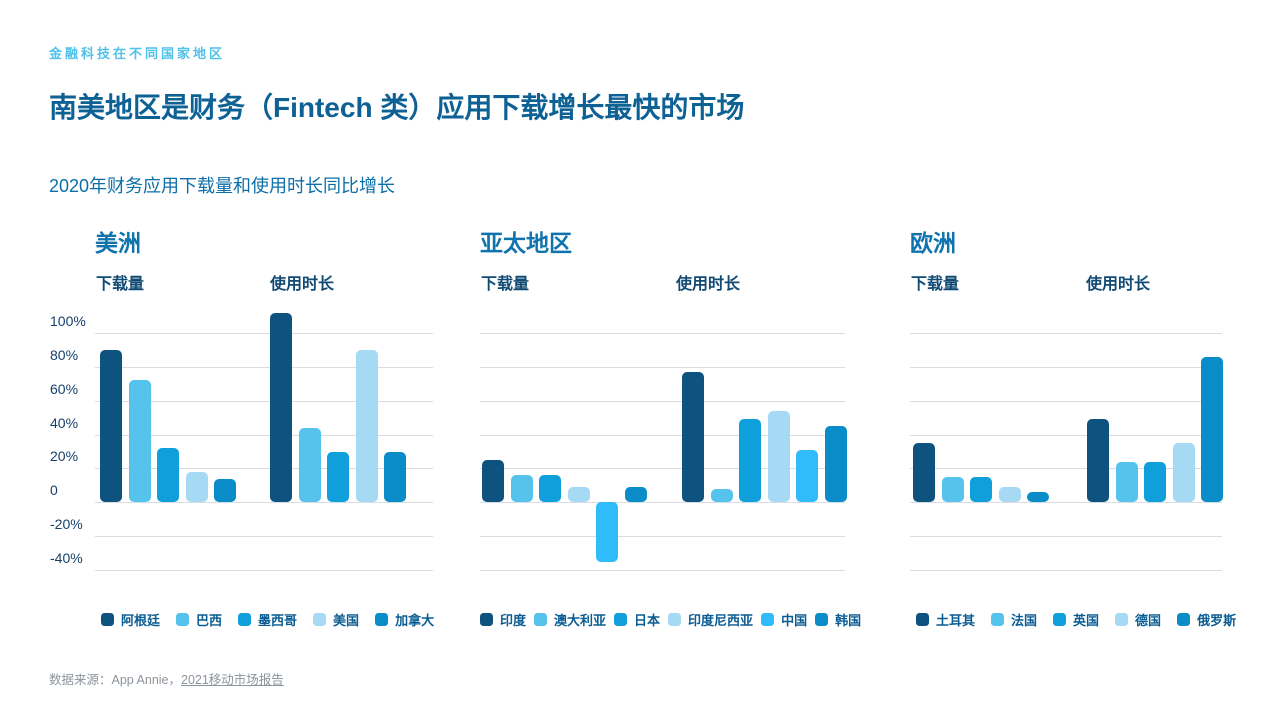 The image size is (1280, 720). Describe the element at coordinates (721, 620) in the screenshot. I see `legend-label: 印度尼西亚` at that location.